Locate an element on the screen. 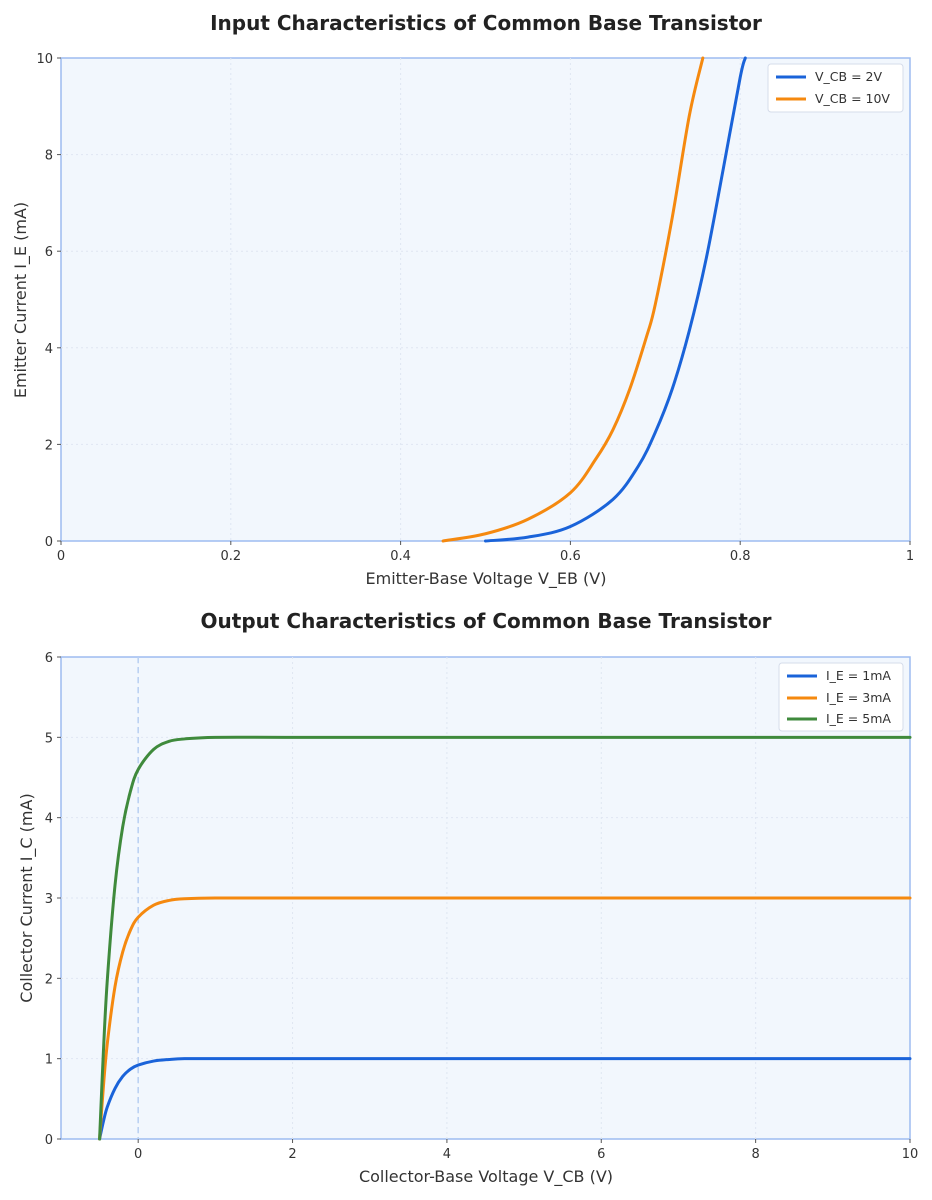 Image resolution: width=932 pixels, height=1200 pixels. chart1-x-tick-label: 1 is located at coordinates (910, 556).